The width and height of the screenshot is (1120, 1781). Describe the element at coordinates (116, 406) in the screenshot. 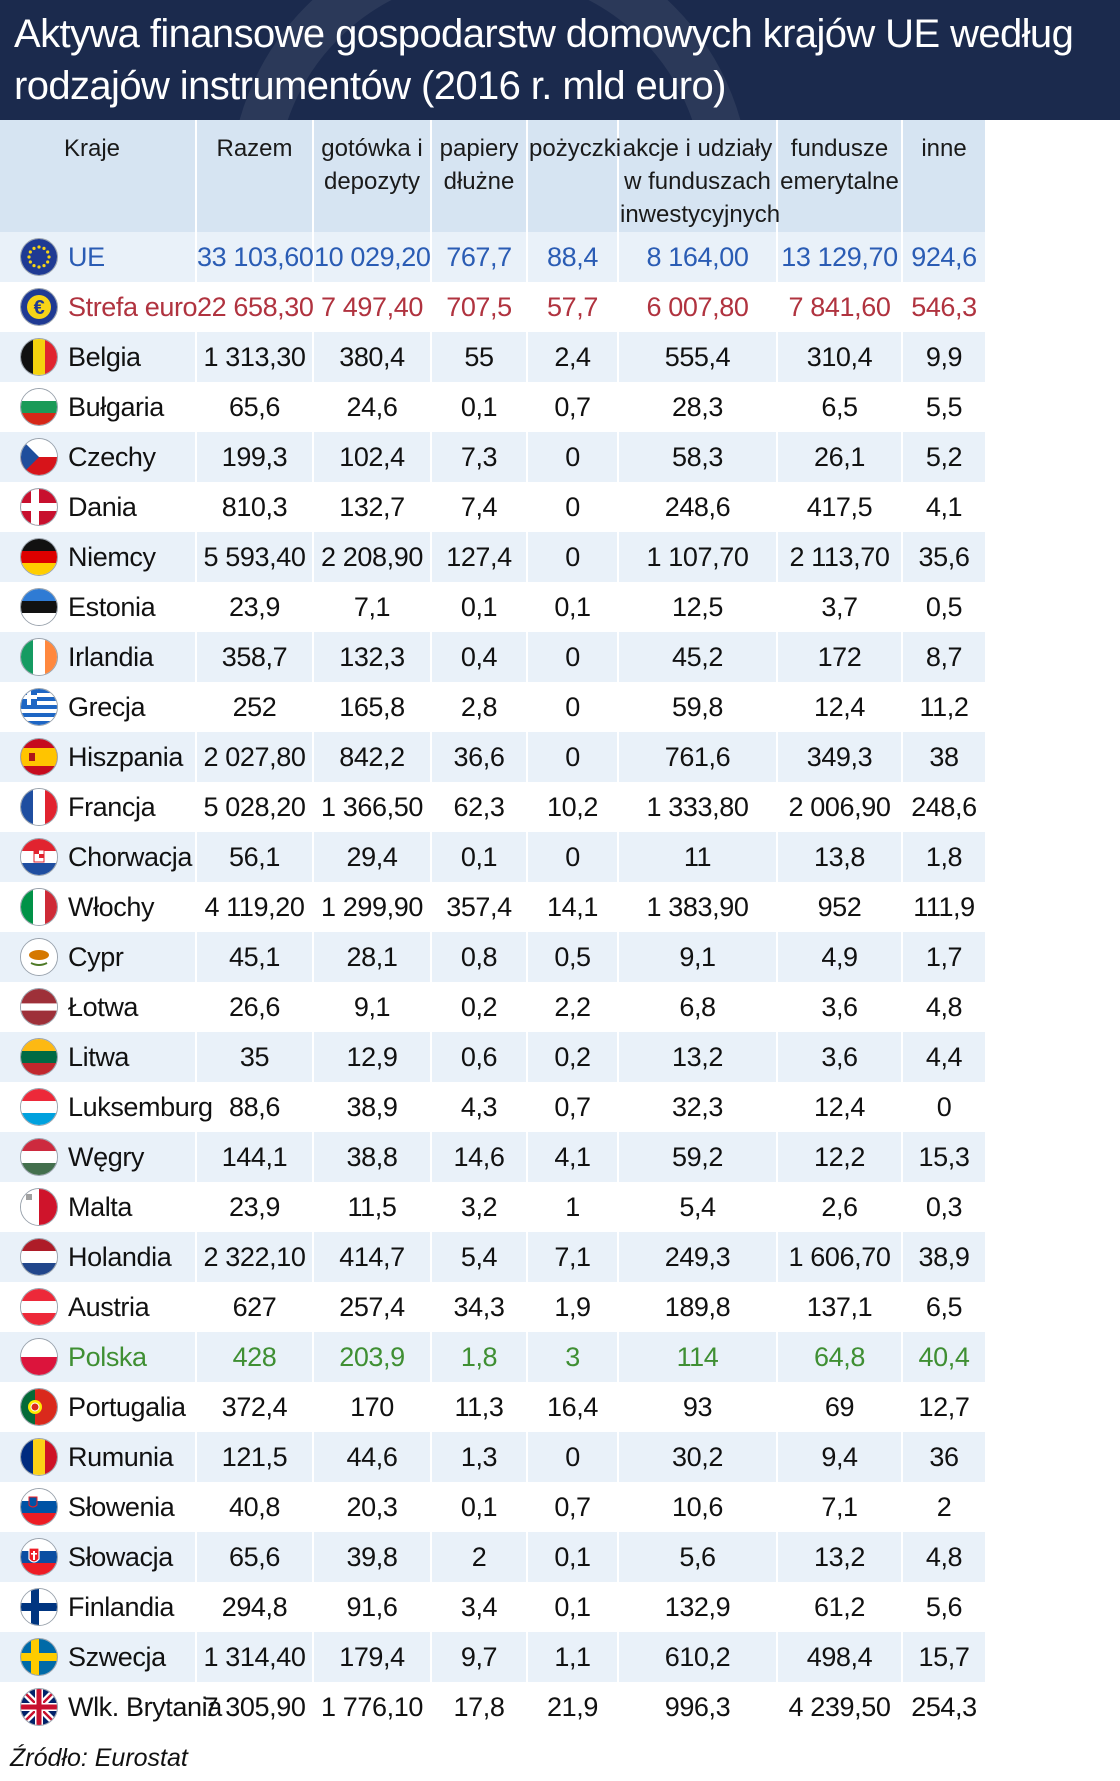

I see `country-name: Bułgaria` at that location.